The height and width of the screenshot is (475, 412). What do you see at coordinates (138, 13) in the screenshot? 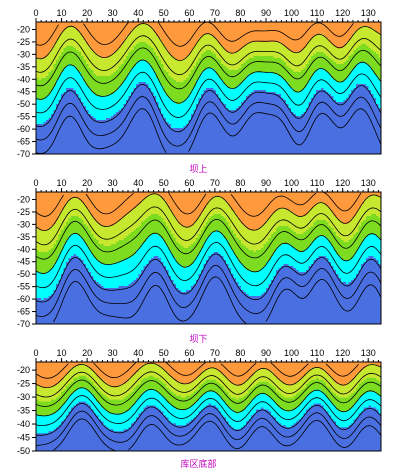
I see `x-tick-label: 40` at bounding box center [138, 13].